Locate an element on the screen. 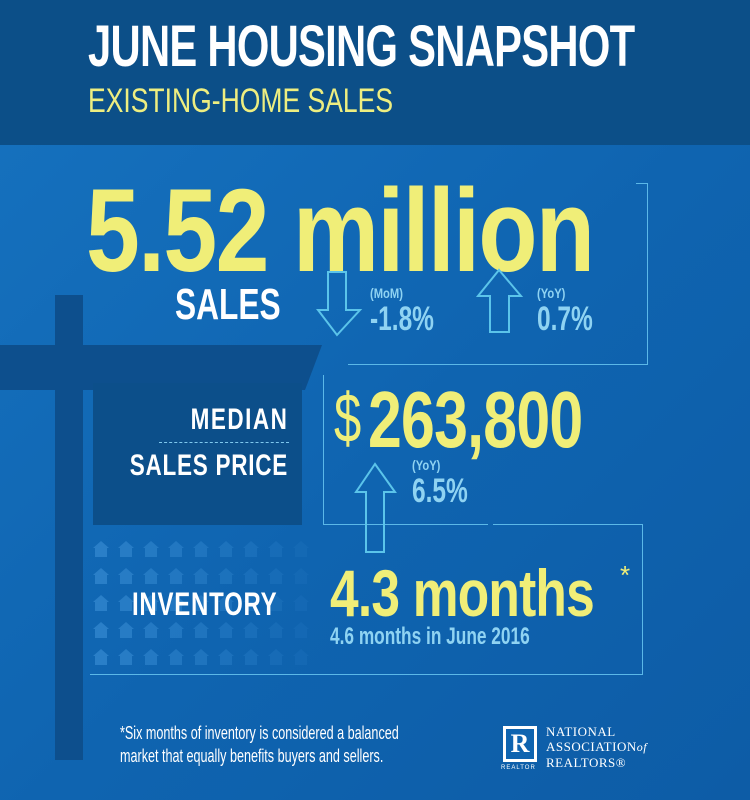 The image size is (750, 800). sales-mom-change: -1.8% is located at coordinates (402, 319).